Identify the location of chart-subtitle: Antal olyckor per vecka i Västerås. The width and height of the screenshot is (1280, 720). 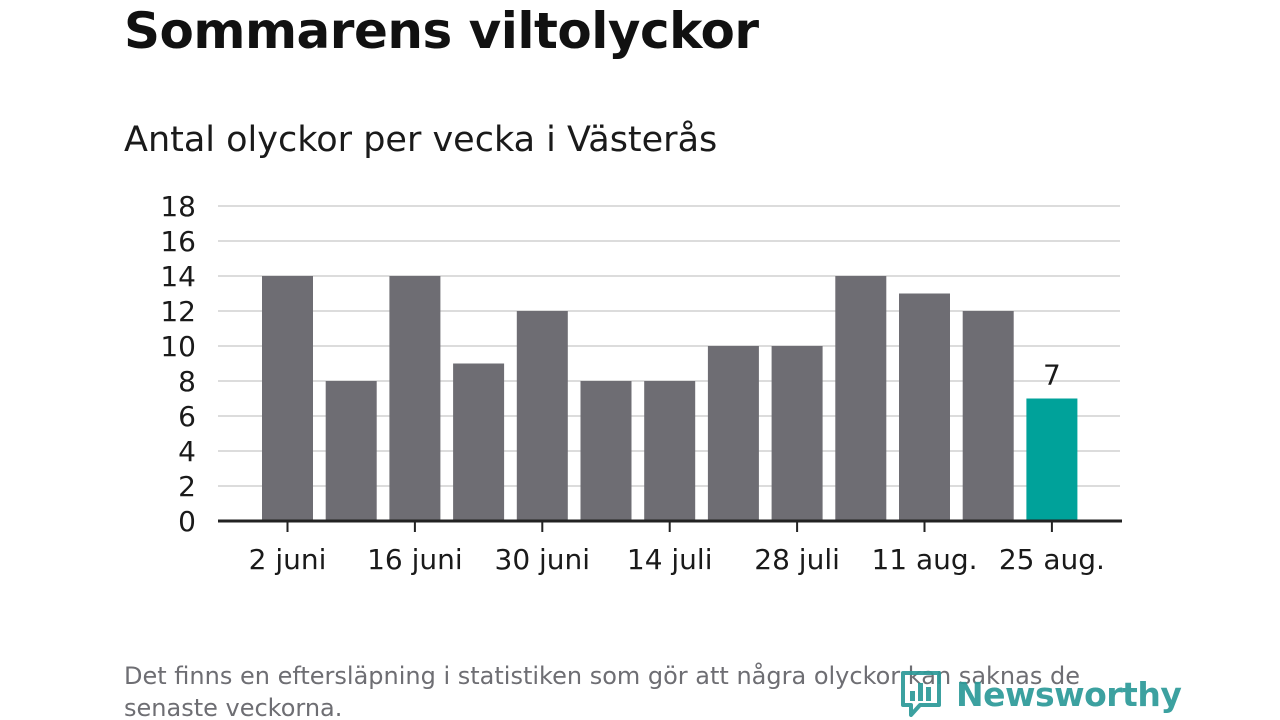
(421, 140).